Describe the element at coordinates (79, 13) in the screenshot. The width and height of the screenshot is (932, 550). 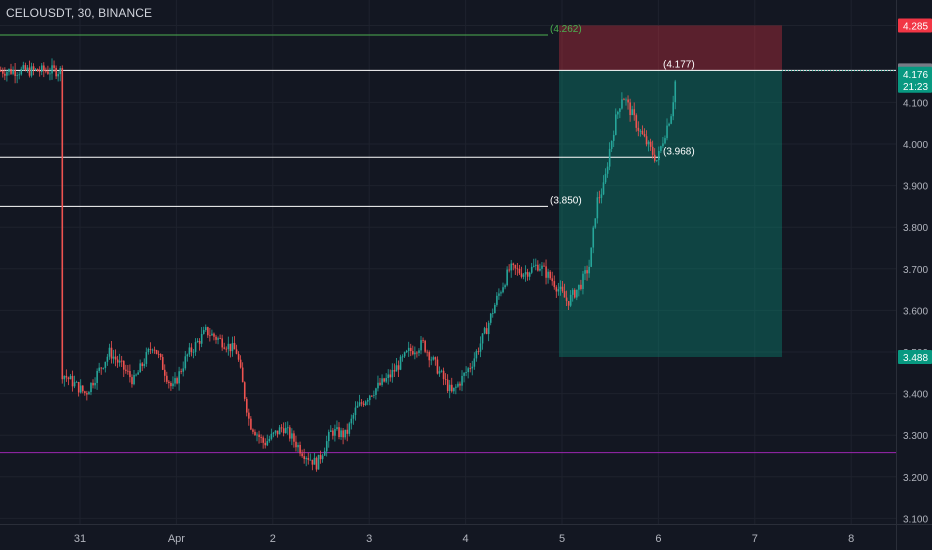
I see `chart-title: CELOUSDT, 30, BINANCE` at that location.